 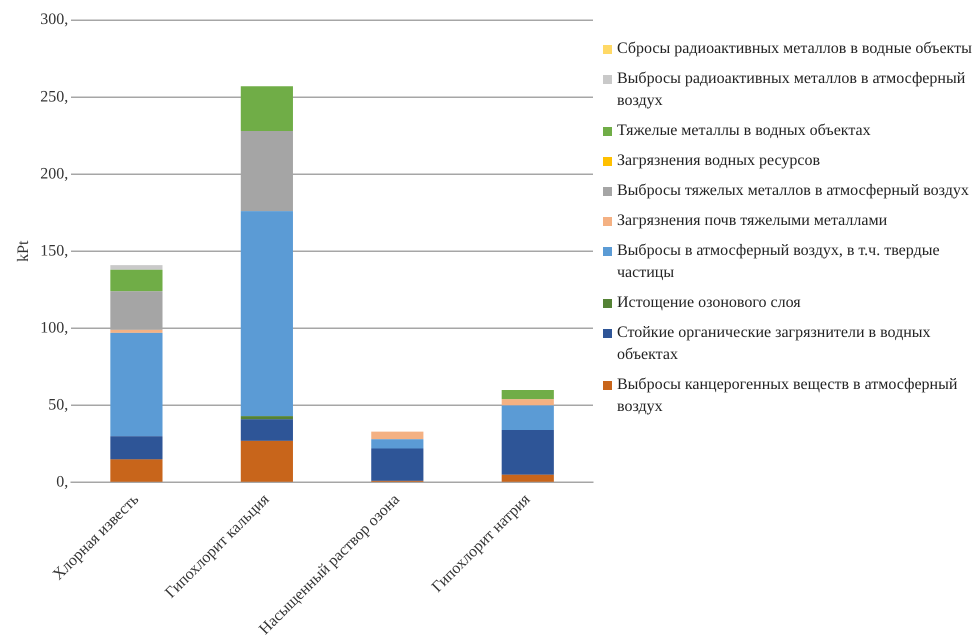 What do you see at coordinates (709, 303) in the screenshot?
I see `legend-label: Истощение озонового слоя` at bounding box center [709, 303].